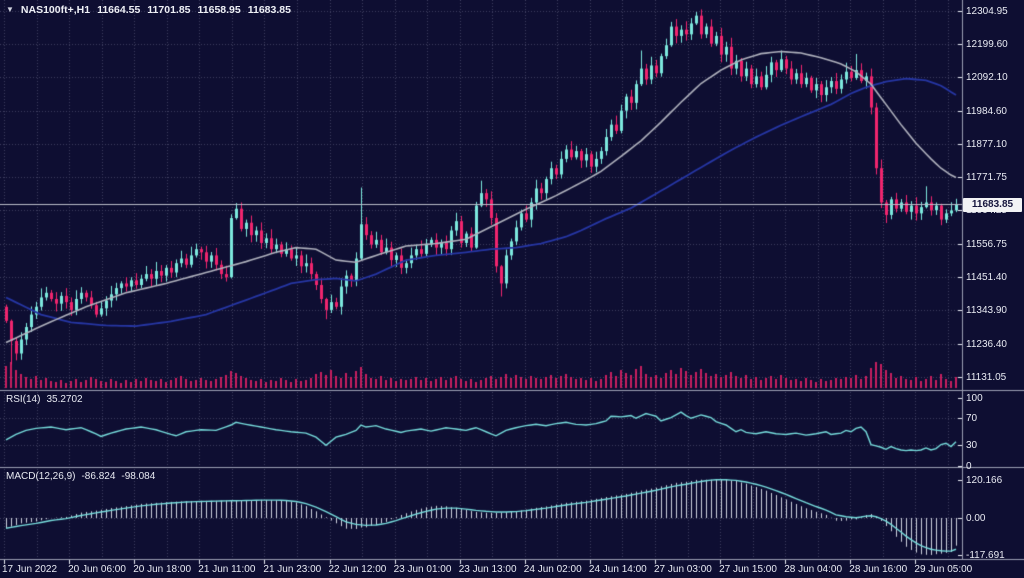 The height and width of the screenshot is (578, 1024). What do you see at coordinates (986, 145) in the screenshot?
I see `price-axis-label: 11877.10` at bounding box center [986, 145].